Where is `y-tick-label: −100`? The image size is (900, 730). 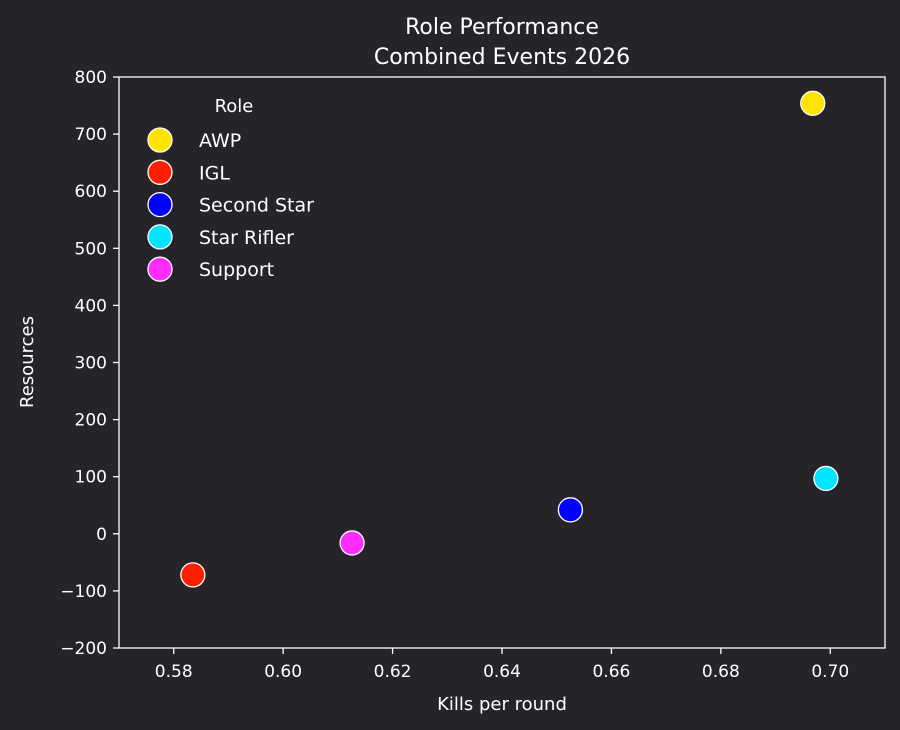
y-tick-label: −100 is located at coordinates (83, 592).